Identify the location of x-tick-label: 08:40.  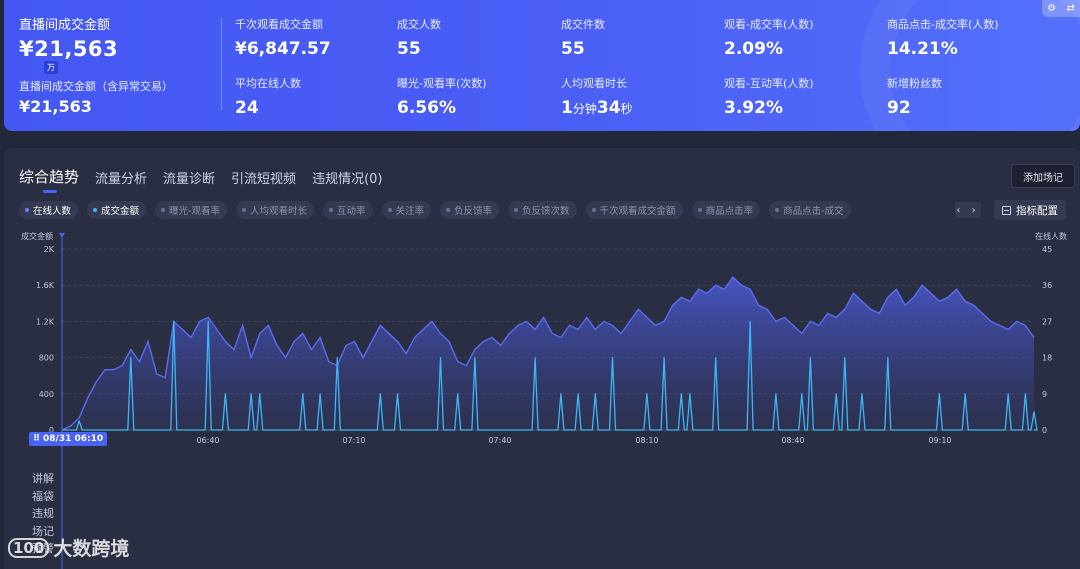
(792, 440).